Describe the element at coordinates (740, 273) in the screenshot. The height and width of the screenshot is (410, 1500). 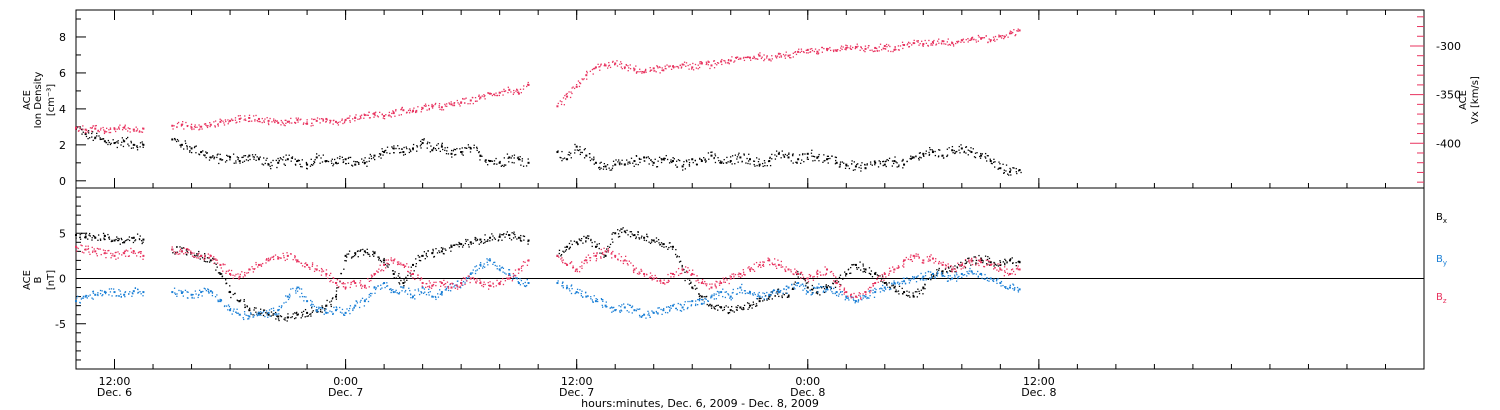
I see `bz-point` at that location.